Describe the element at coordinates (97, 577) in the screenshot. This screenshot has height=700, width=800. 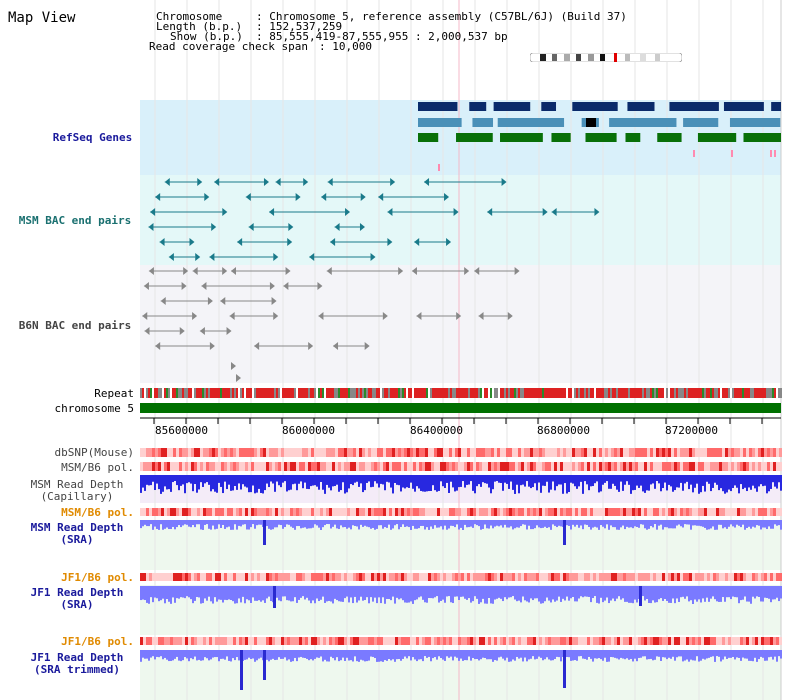
I see `track-label-jf1-b6-pol: JF1/B6 pol.` at that location.